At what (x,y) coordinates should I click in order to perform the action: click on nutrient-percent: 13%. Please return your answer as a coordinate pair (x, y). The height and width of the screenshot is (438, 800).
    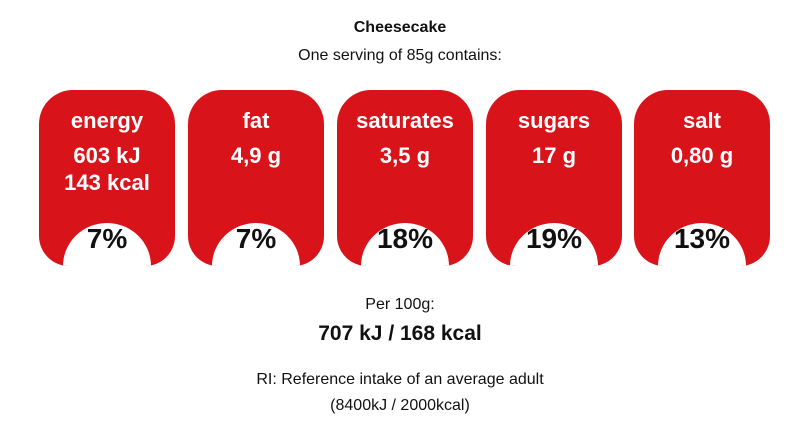
    Looking at the image, I should click on (702, 238).